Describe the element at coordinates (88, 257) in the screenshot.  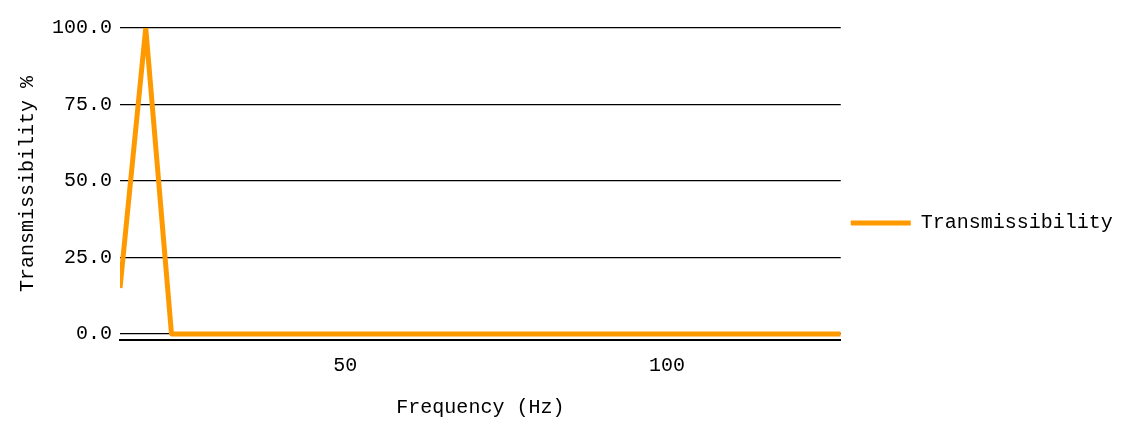
I see `y-tick-label: 25.0` at that location.